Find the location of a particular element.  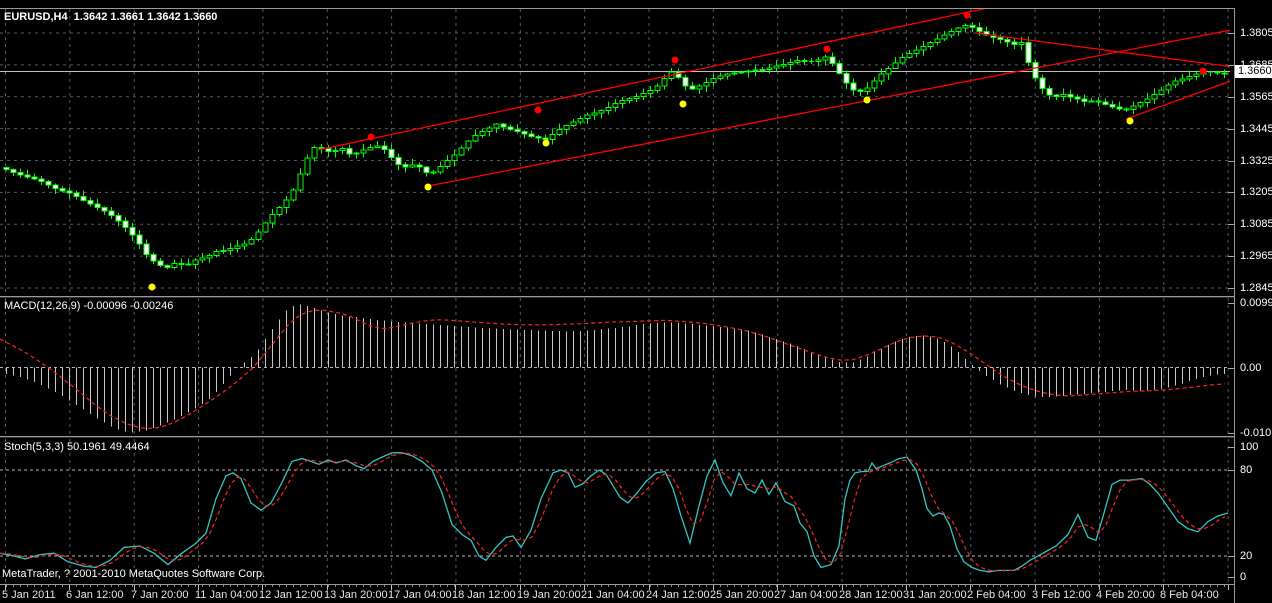

window-top-border is located at coordinates (636, 8).